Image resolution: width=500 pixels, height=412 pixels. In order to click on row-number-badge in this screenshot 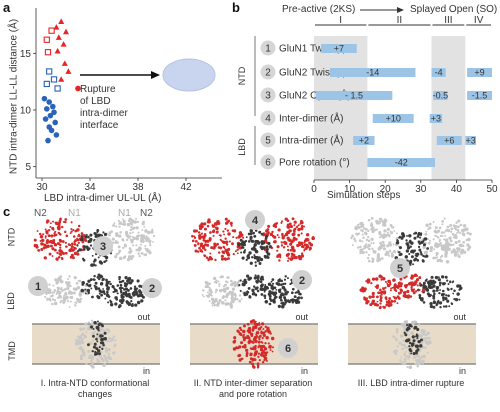, I will do `click(268, 72)`.